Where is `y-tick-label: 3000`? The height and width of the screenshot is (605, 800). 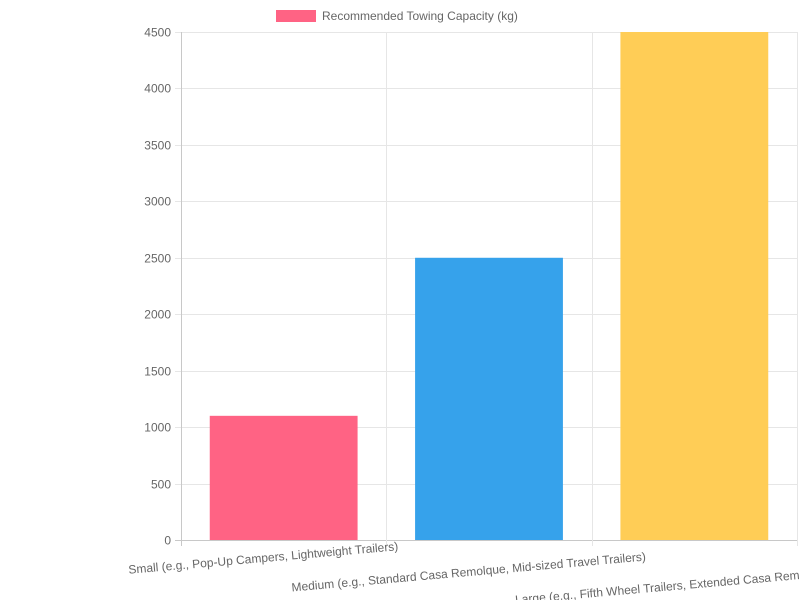 y-tick-label: 3000 is located at coordinates (157, 202).